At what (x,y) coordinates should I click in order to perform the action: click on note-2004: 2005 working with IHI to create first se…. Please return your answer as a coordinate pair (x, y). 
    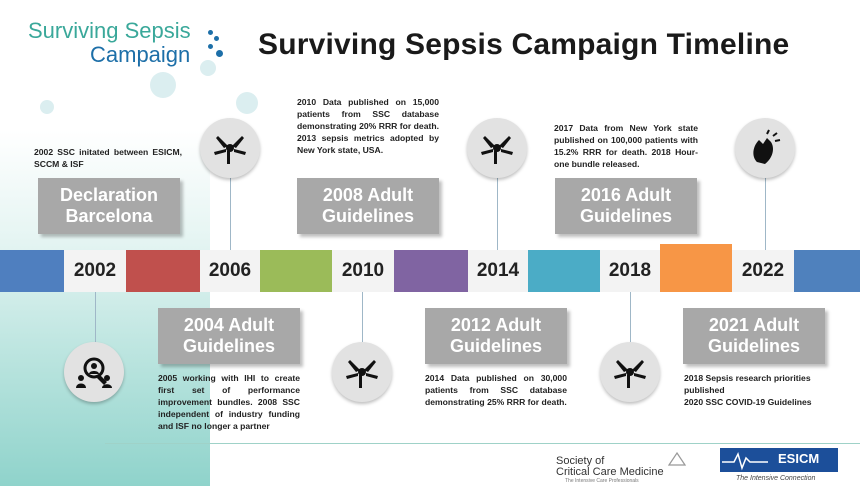
    Looking at the image, I should click on (229, 402).